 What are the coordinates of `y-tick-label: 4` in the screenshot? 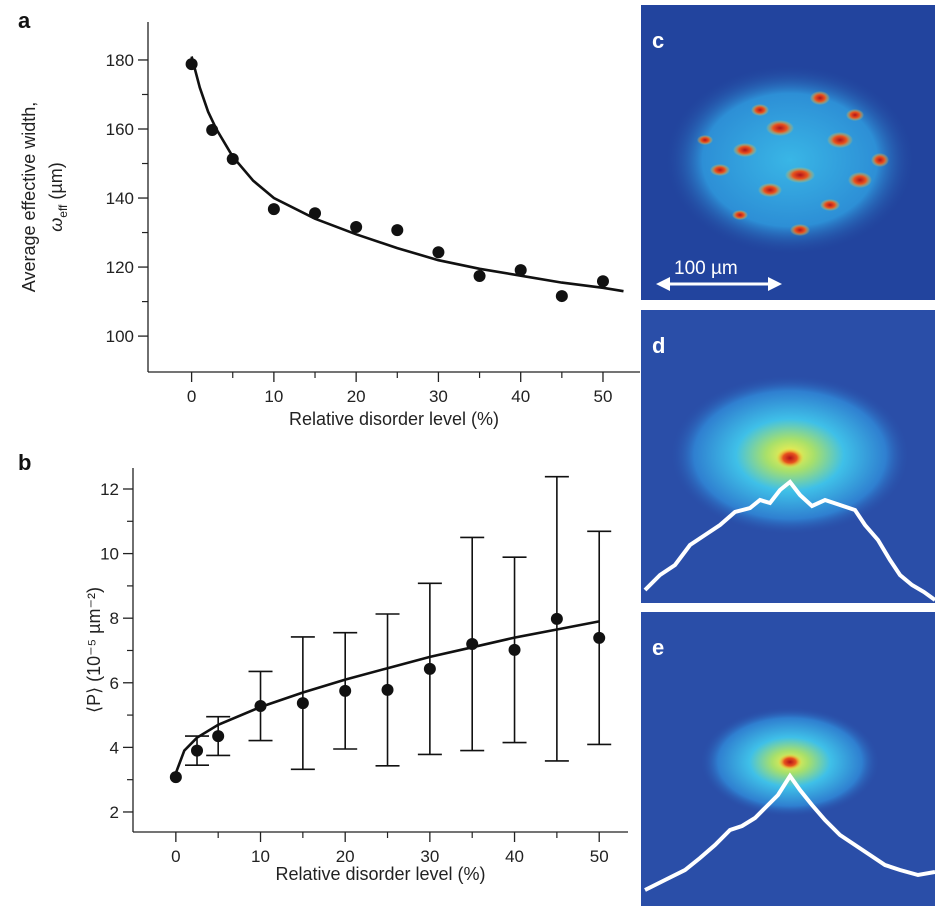 It's located at (114, 747).